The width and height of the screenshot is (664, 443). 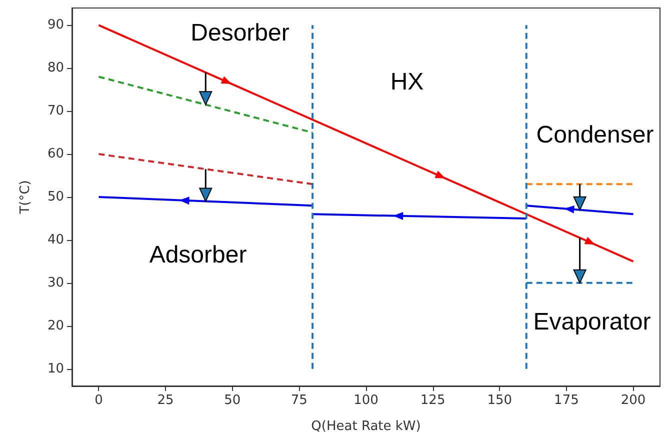 I want to click on x-tick-label: 125, so click(x=433, y=400).